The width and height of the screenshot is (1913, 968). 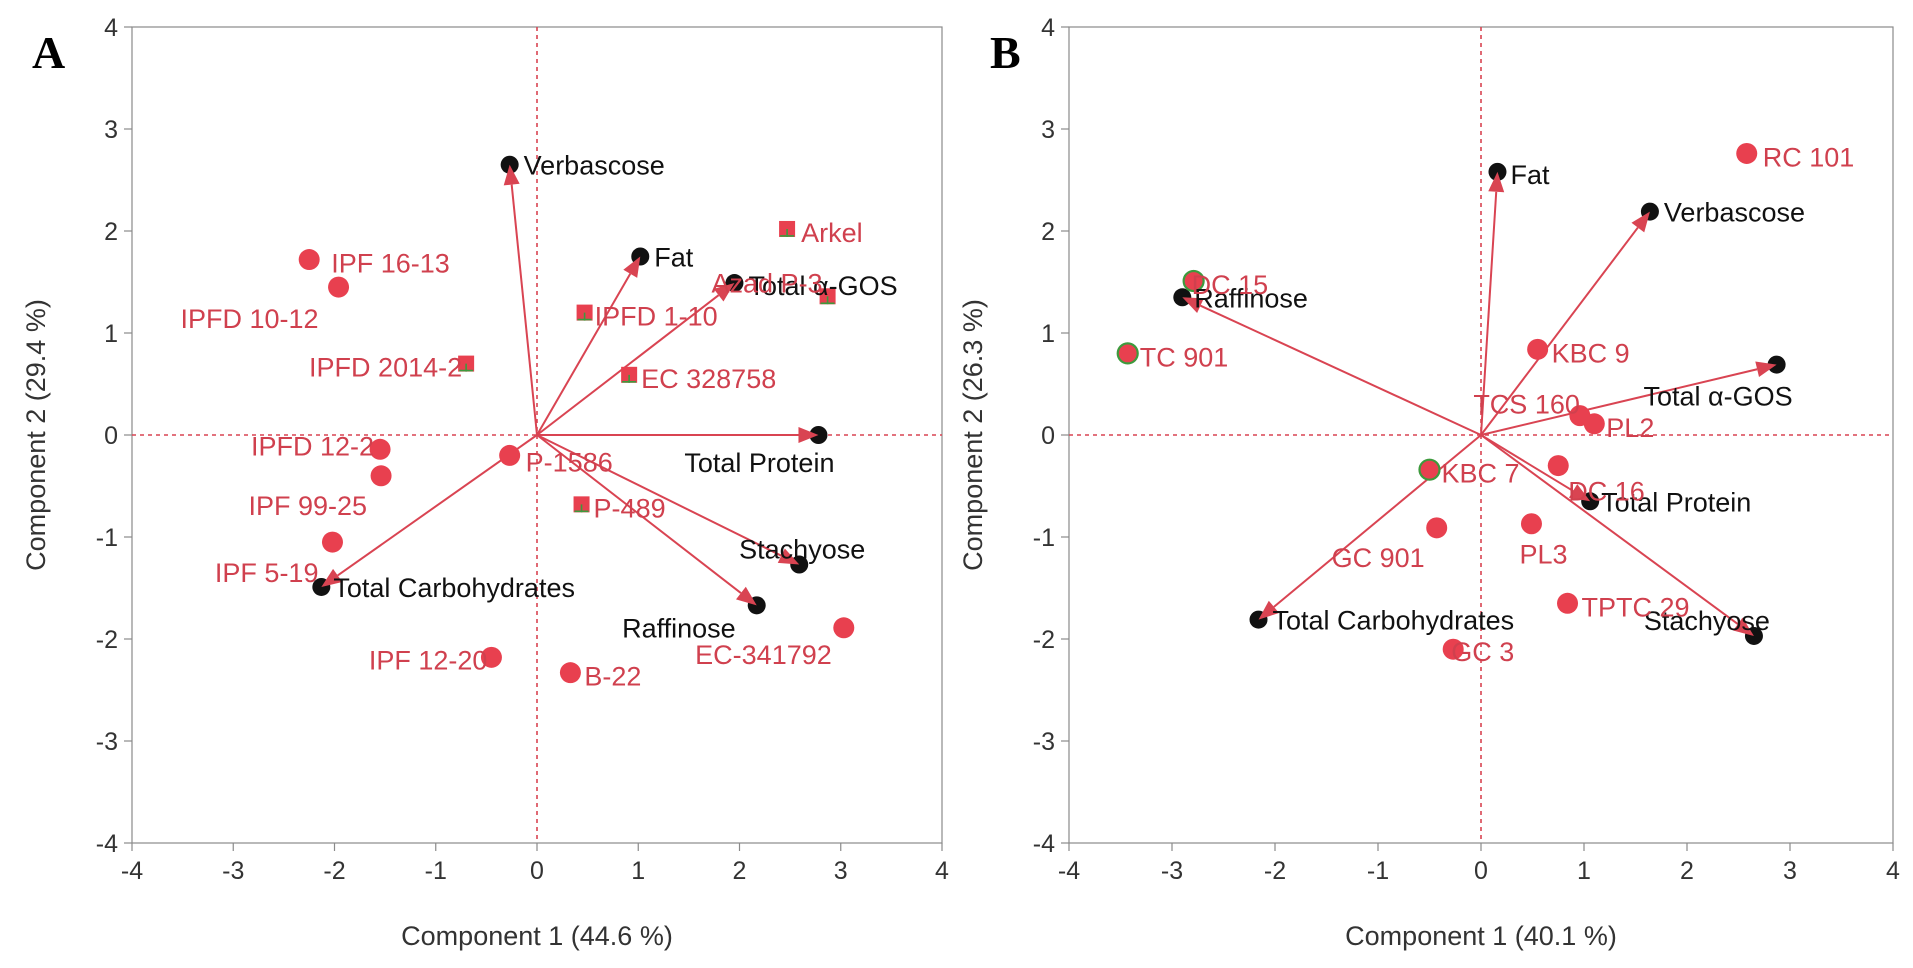 I want to click on score-label-ipfd-10-12: IPFD 10-12, so click(x=249, y=319).